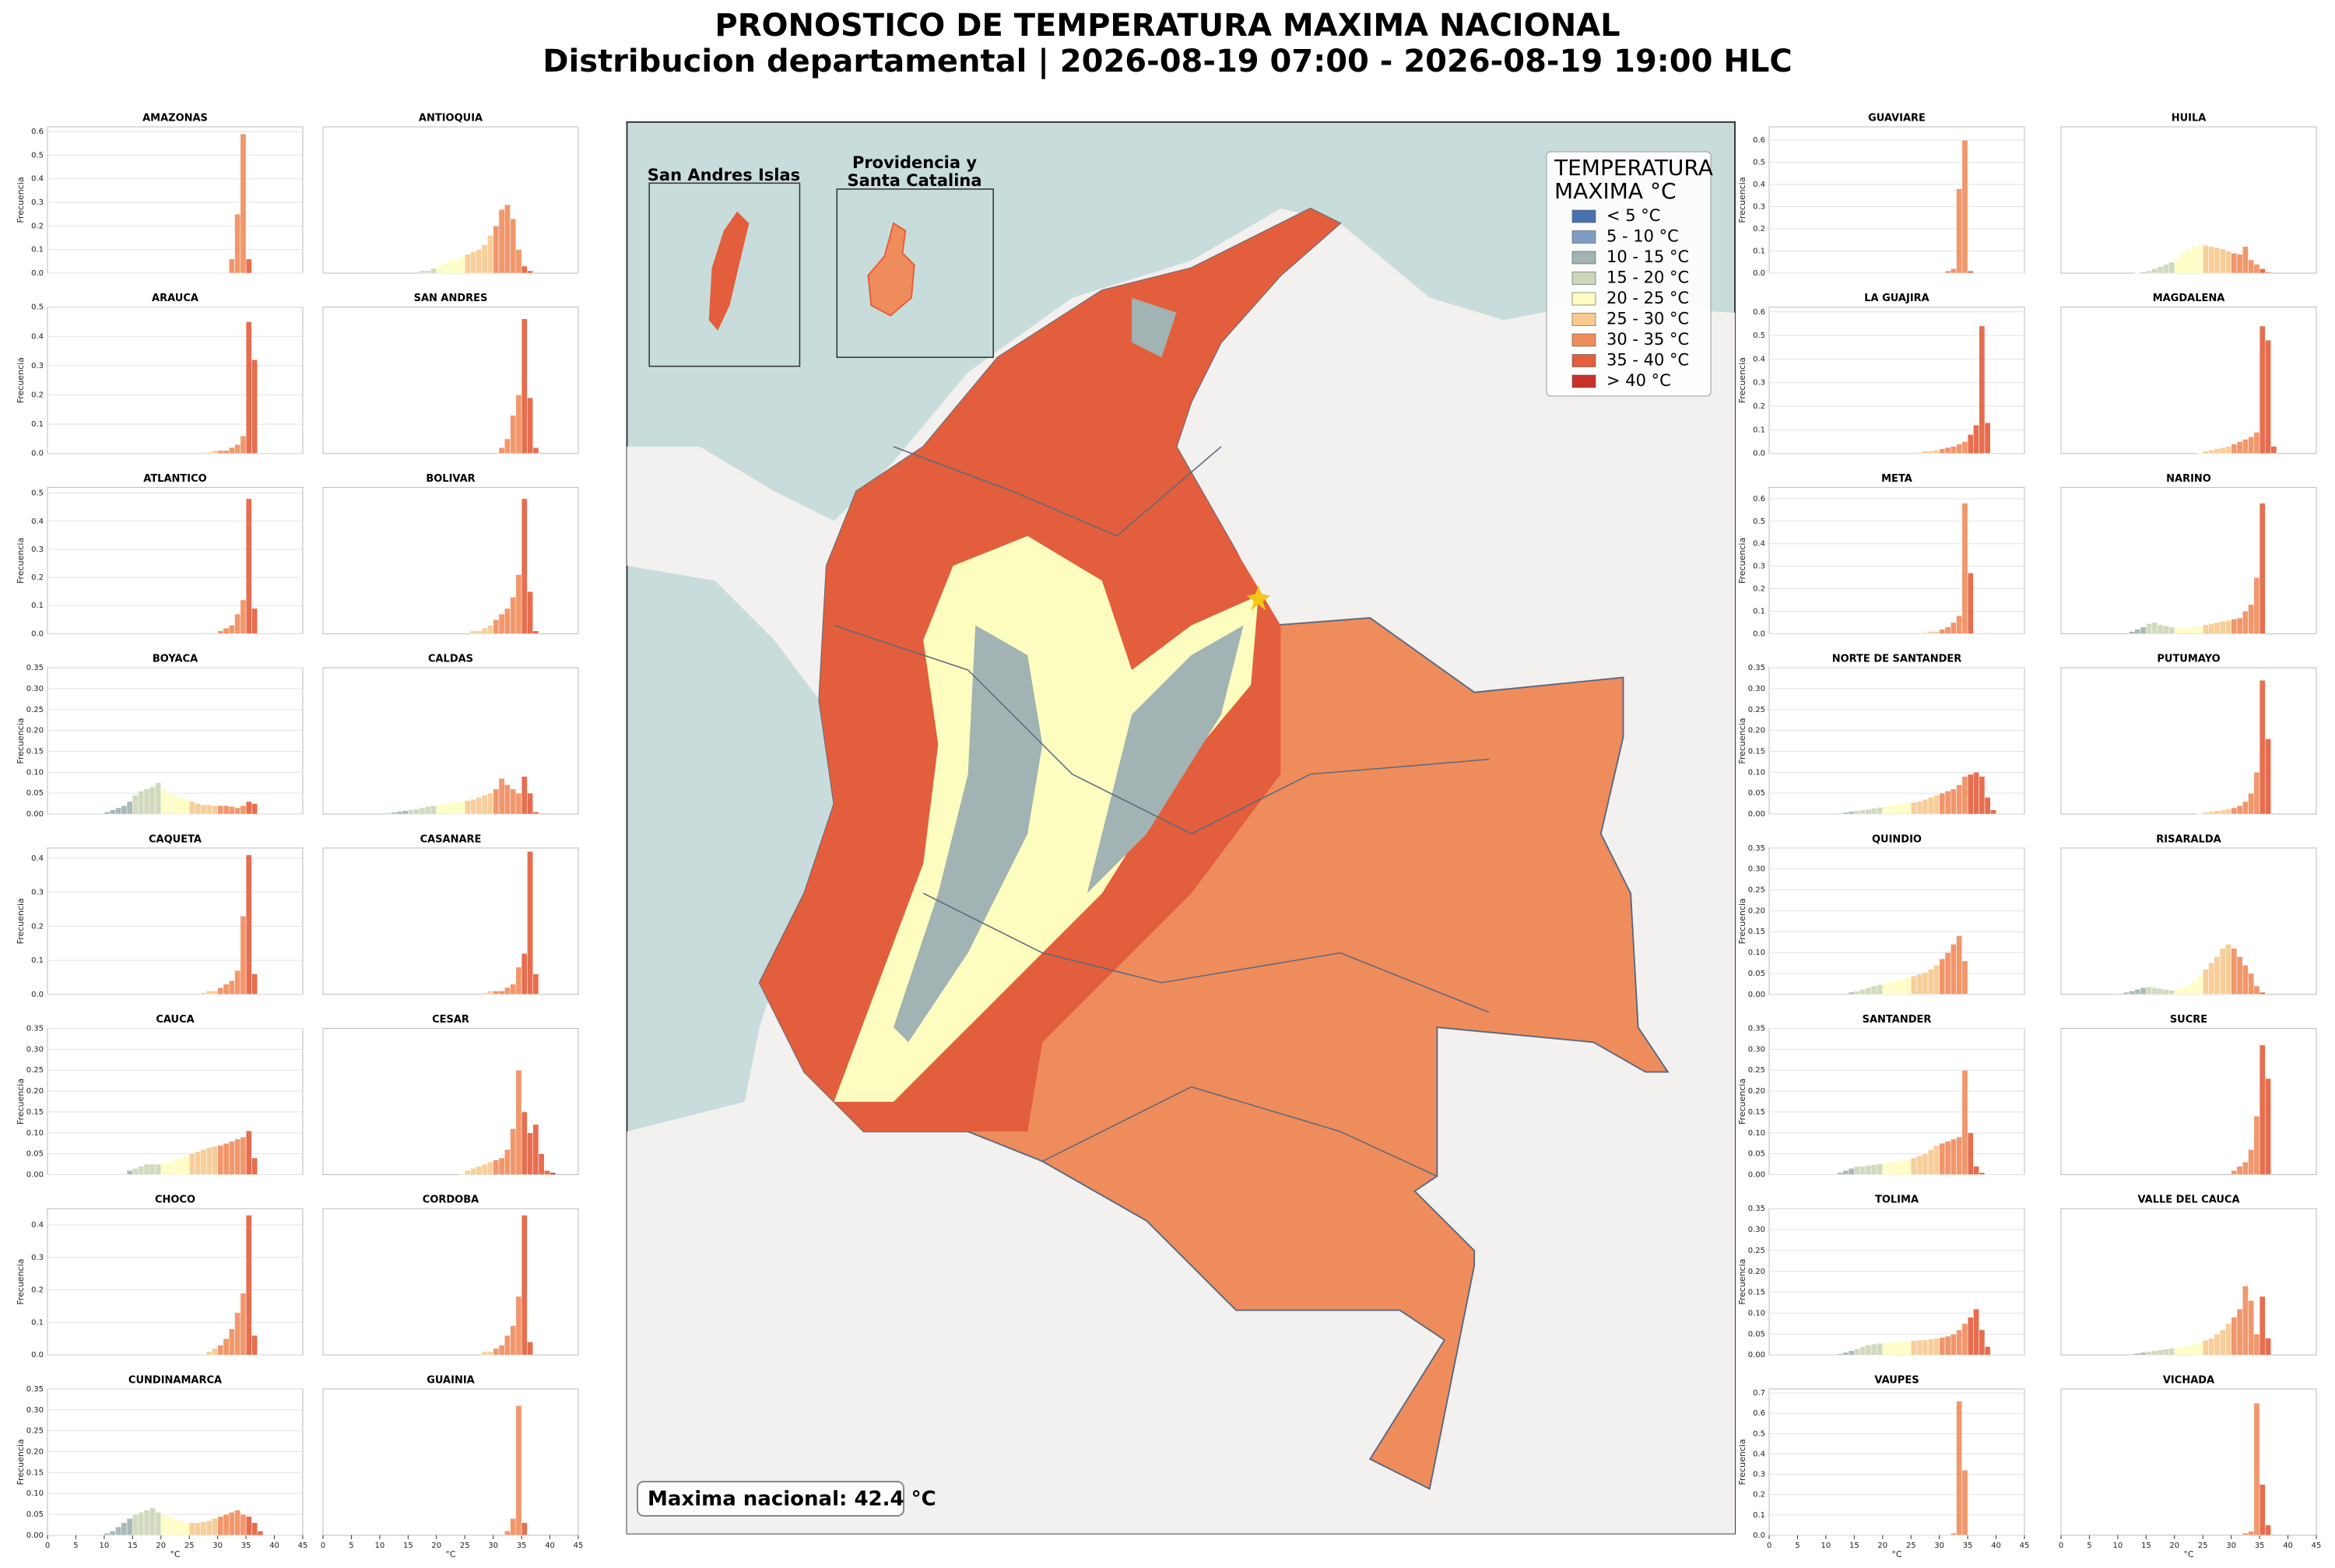 Image resolution: width=2335 pixels, height=1568 pixels. What do you see at coordinates (2188, 1380) in the screenshot?
I see `panel-title: VICHADA` at bounding box center [2188, 1380].